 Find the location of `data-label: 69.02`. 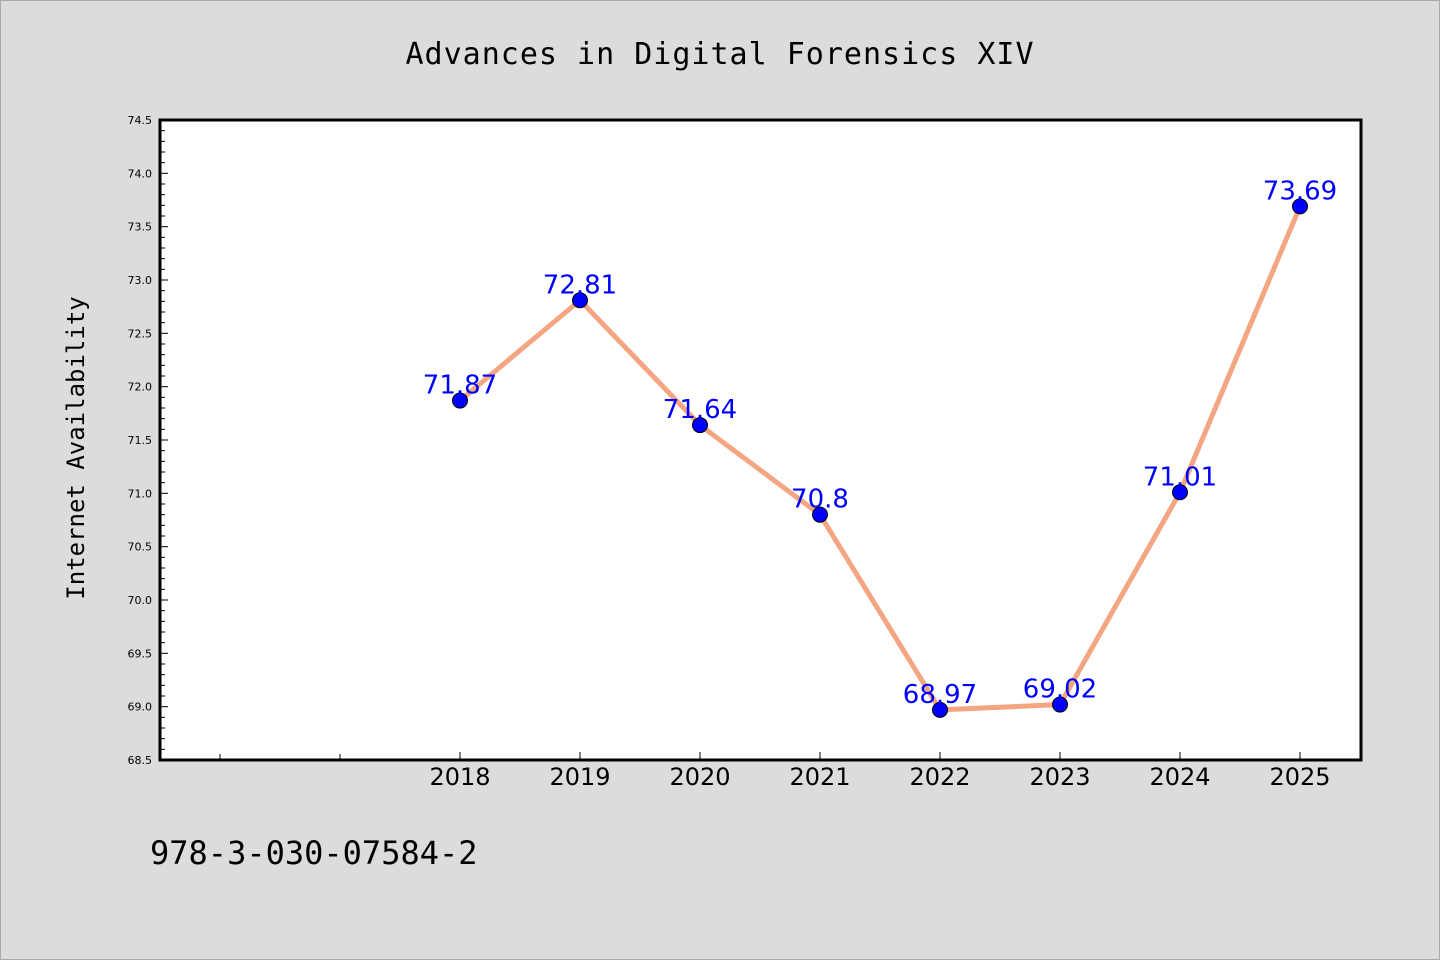

data-label: 69.02 is located at coordinates (1060, 690).